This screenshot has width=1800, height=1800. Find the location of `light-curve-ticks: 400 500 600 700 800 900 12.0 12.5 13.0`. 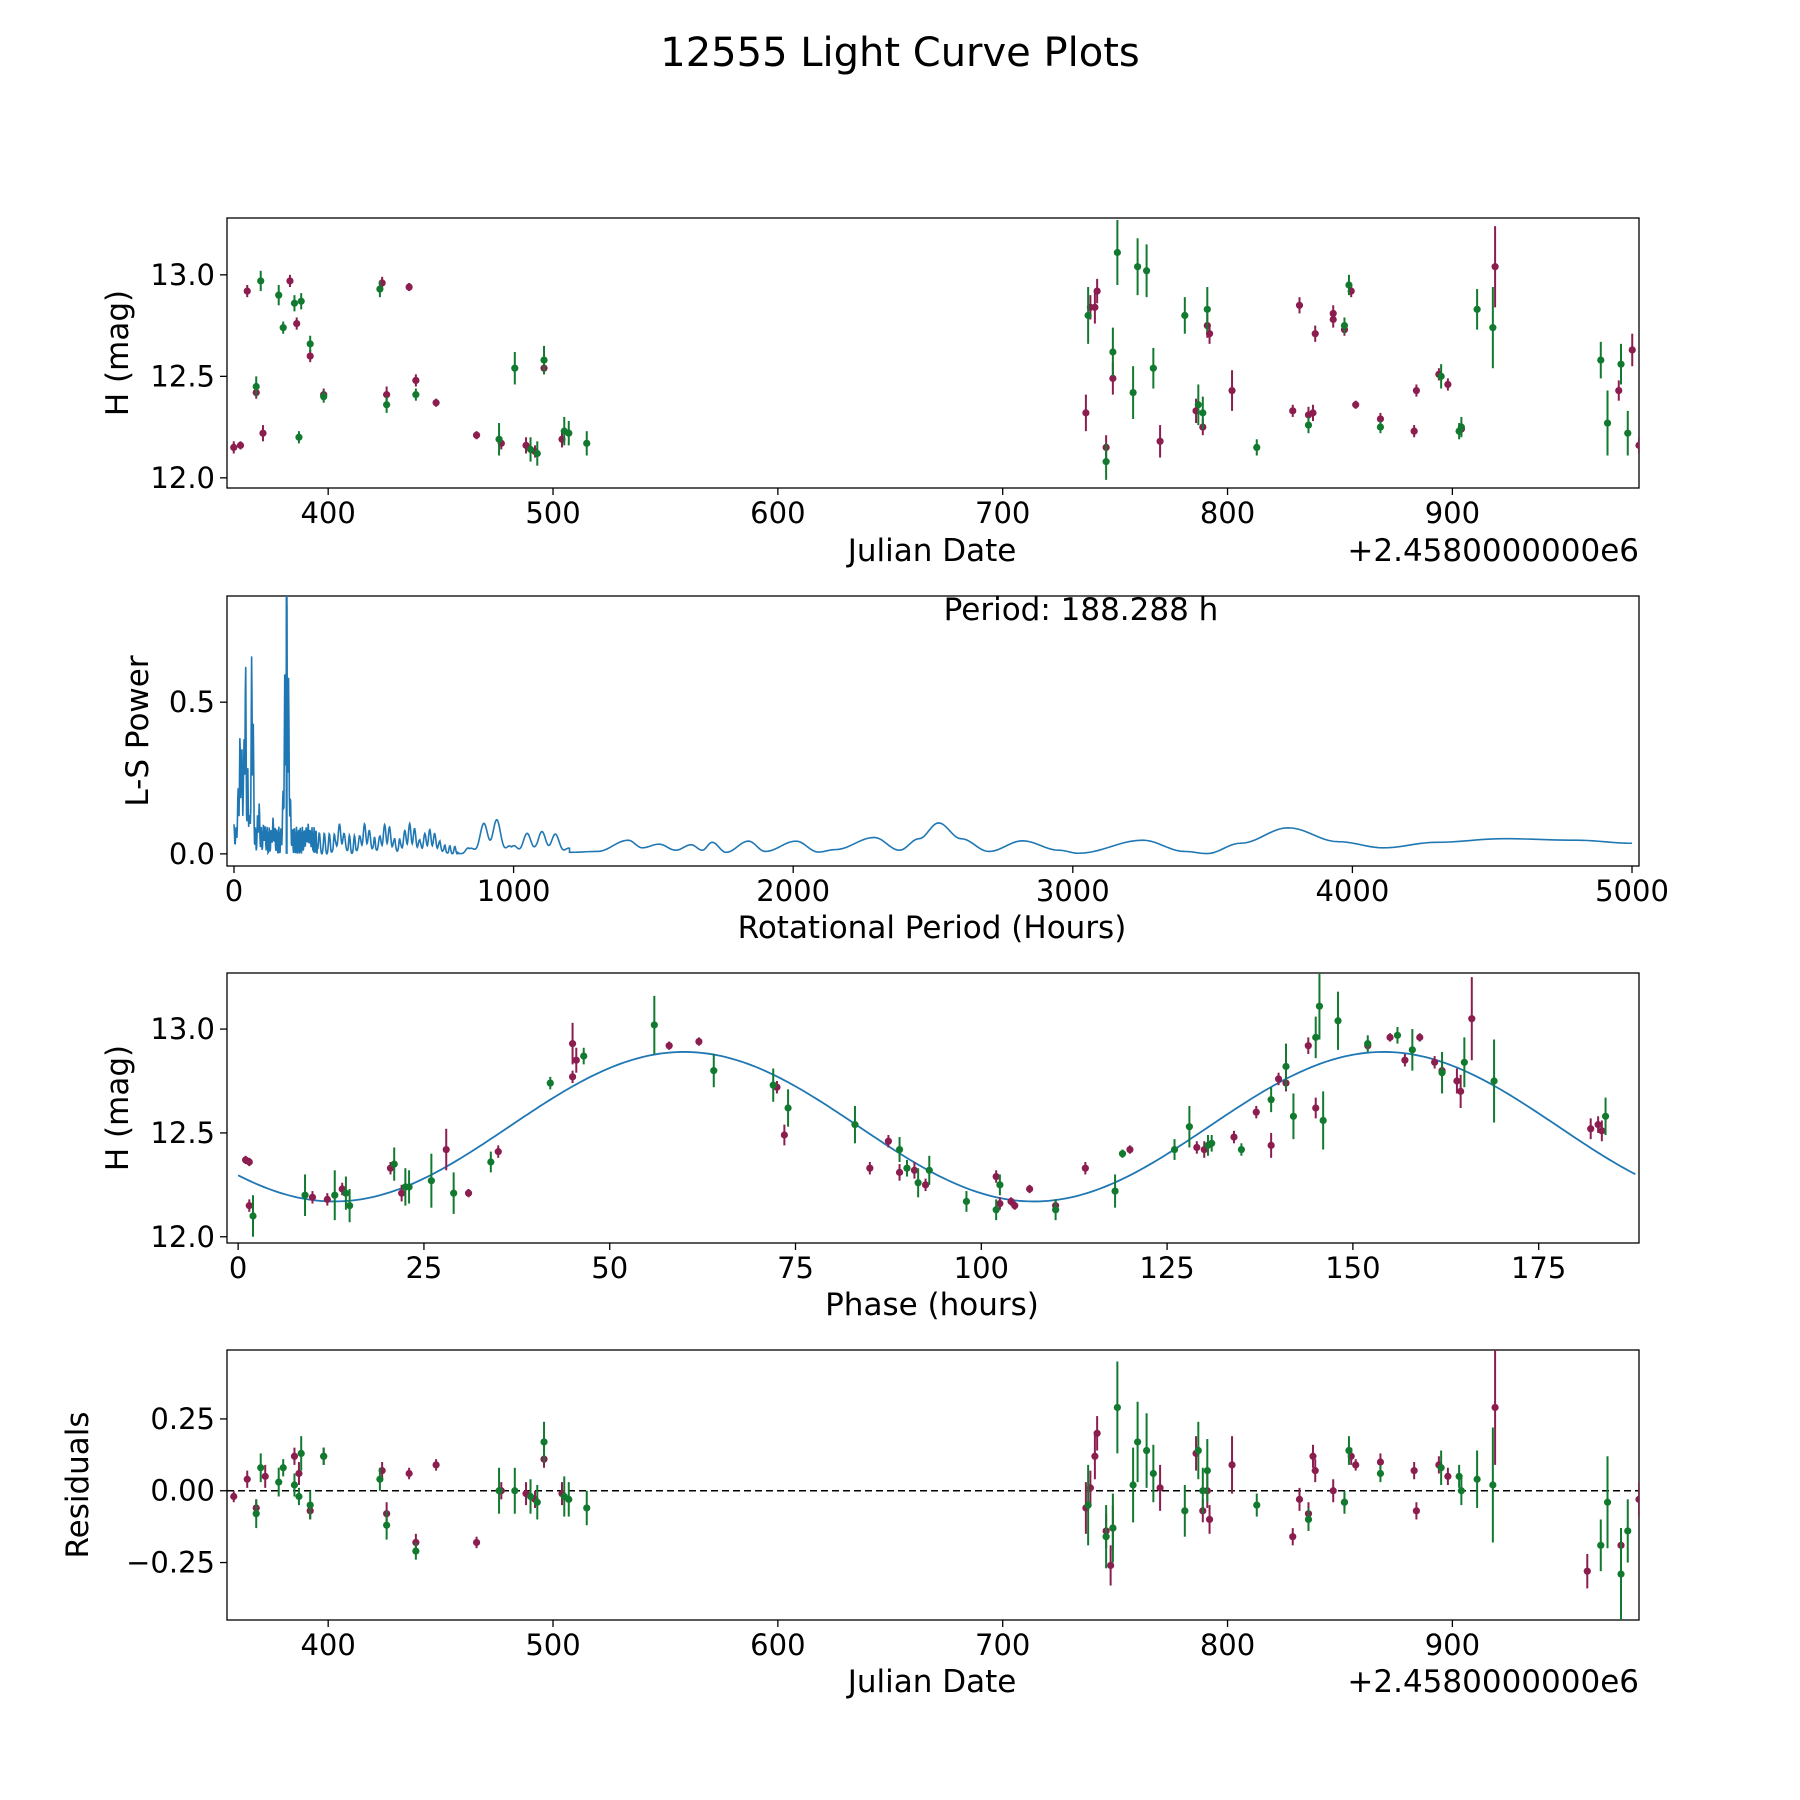

light-curve-ticks: 400 500 600 700 800 900 12.0 12.5 13.0 is located at coordinates (815, 394).